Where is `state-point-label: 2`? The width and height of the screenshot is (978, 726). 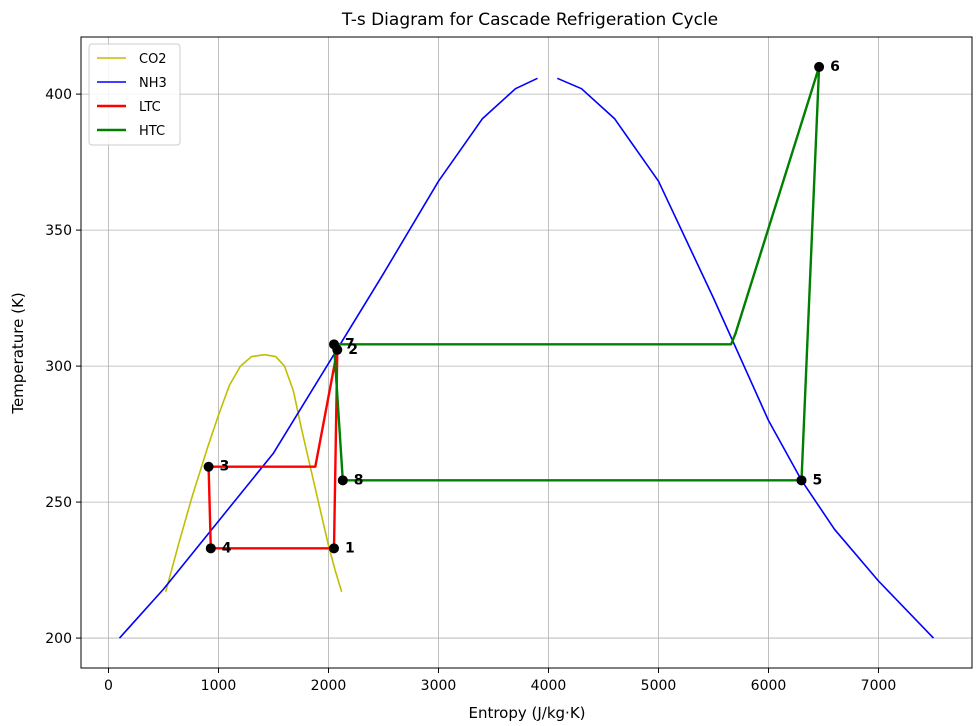
state-point-label: 2 is located at coordinates (353, 350).